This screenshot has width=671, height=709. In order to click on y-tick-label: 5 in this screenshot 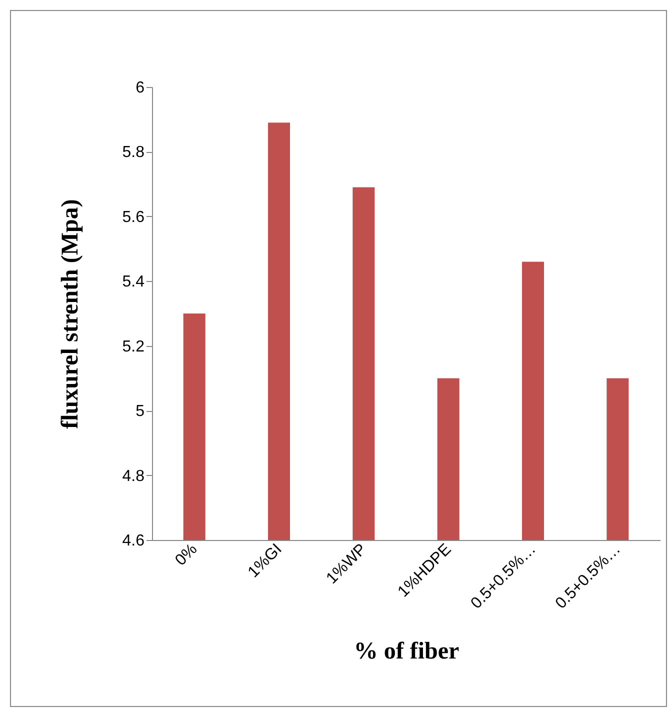, I will do `click(140, 411)`.